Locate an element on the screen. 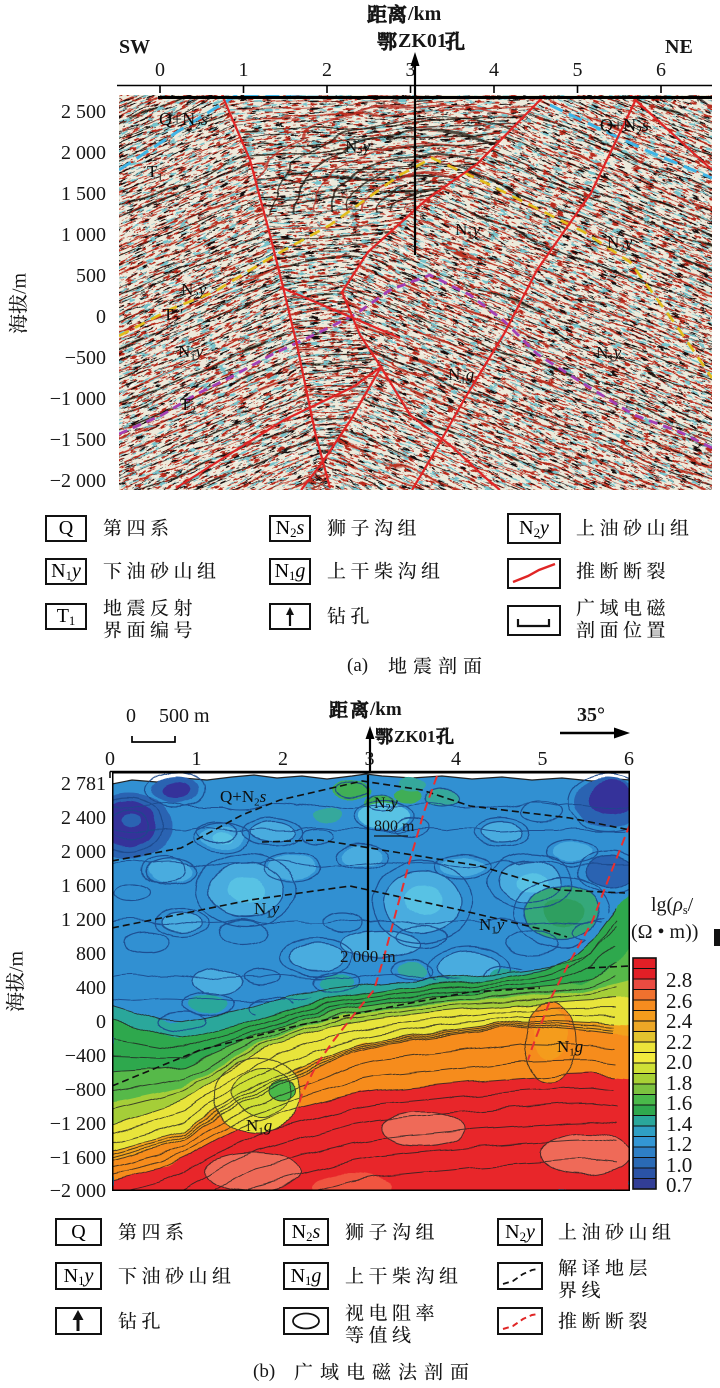  svg-text: T2′ is located at coordinates (173, 315).